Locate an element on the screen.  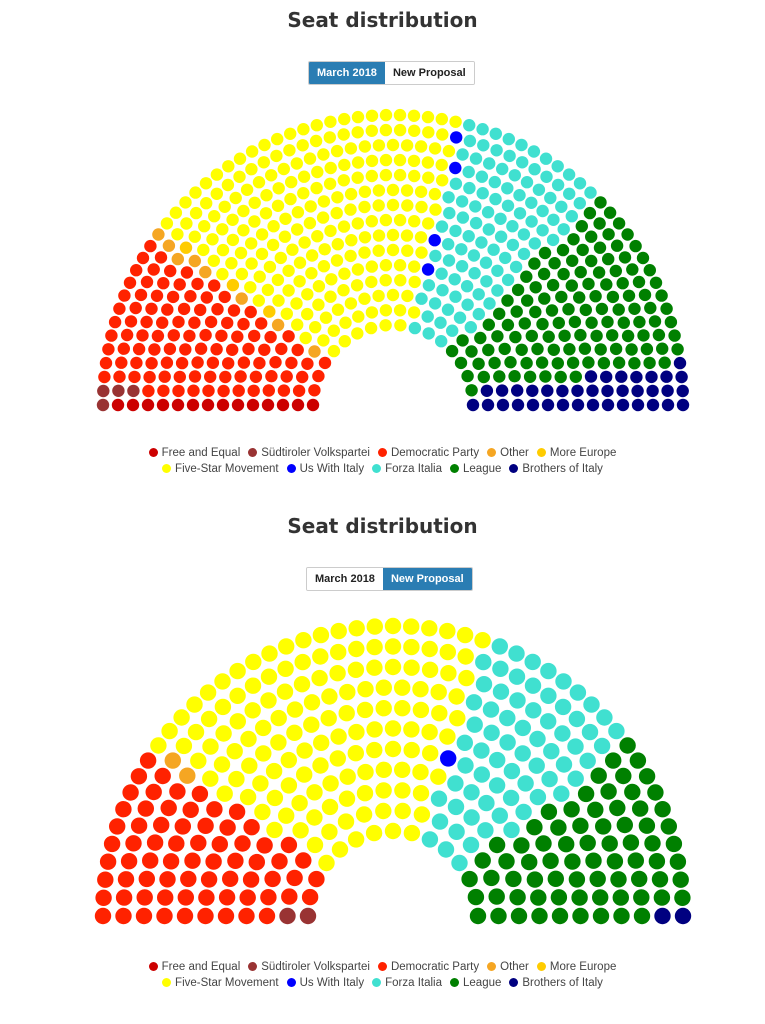
legend-label: Free and Equal is located at coordinates (201, 967).